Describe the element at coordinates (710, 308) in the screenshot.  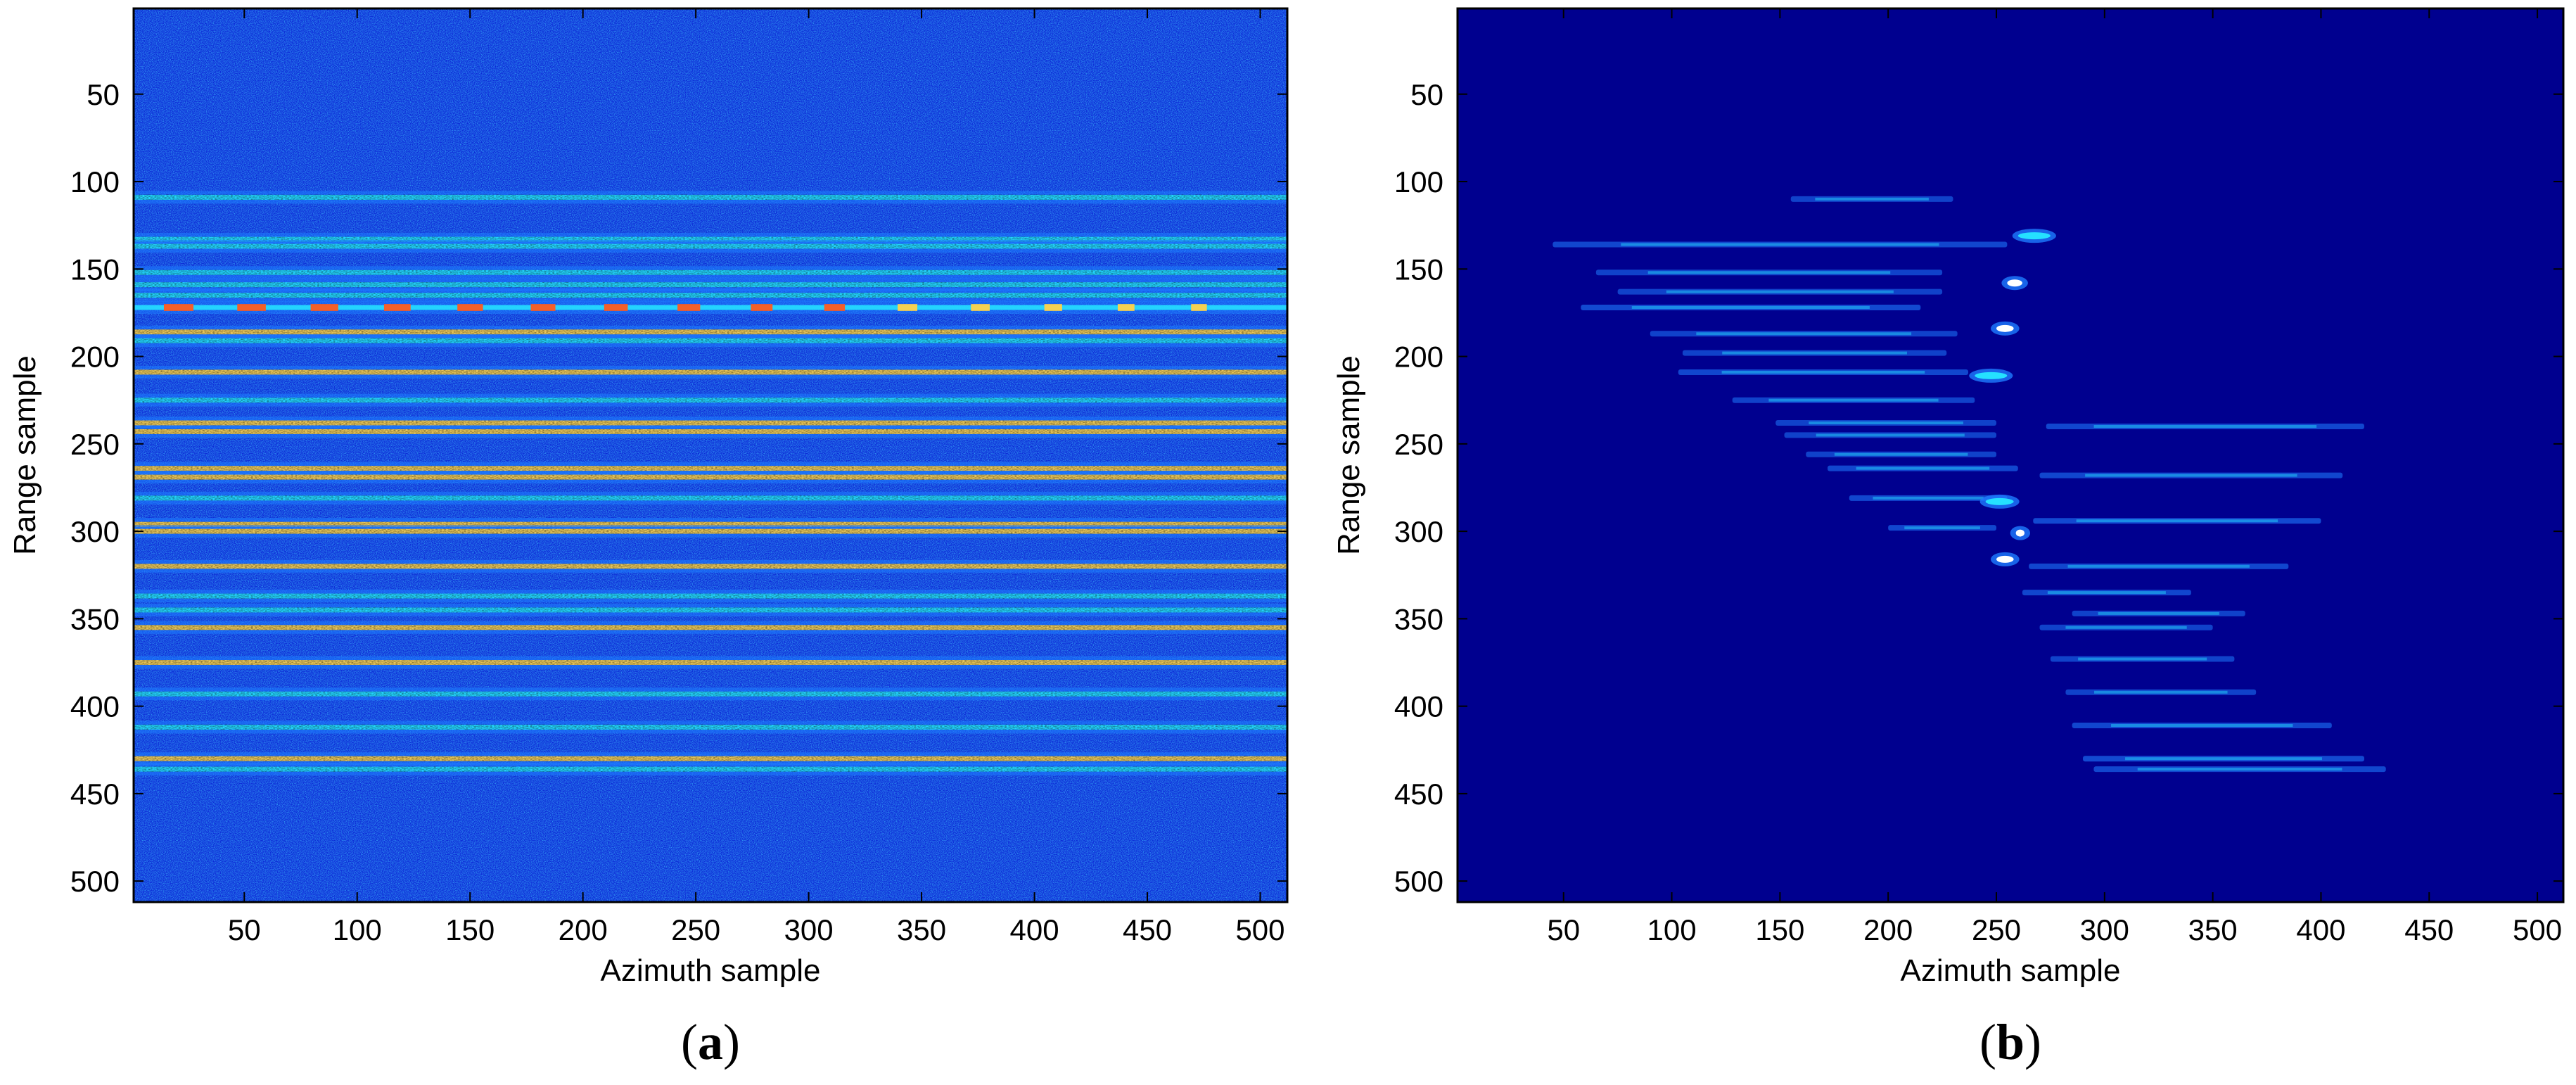
I see `stripe` at that location.